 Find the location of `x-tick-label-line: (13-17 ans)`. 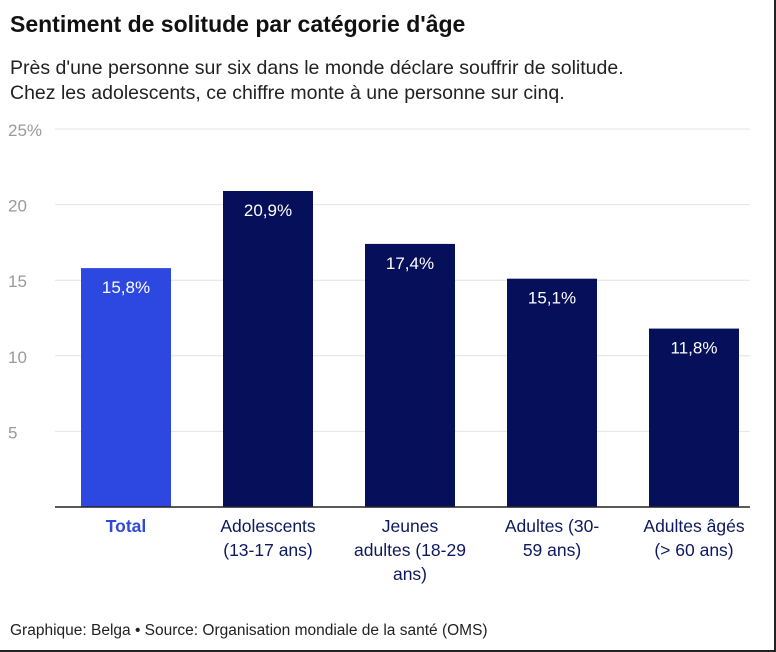

x-tick-label-line: (13-17 ans) is located at coordinates (268, 550).